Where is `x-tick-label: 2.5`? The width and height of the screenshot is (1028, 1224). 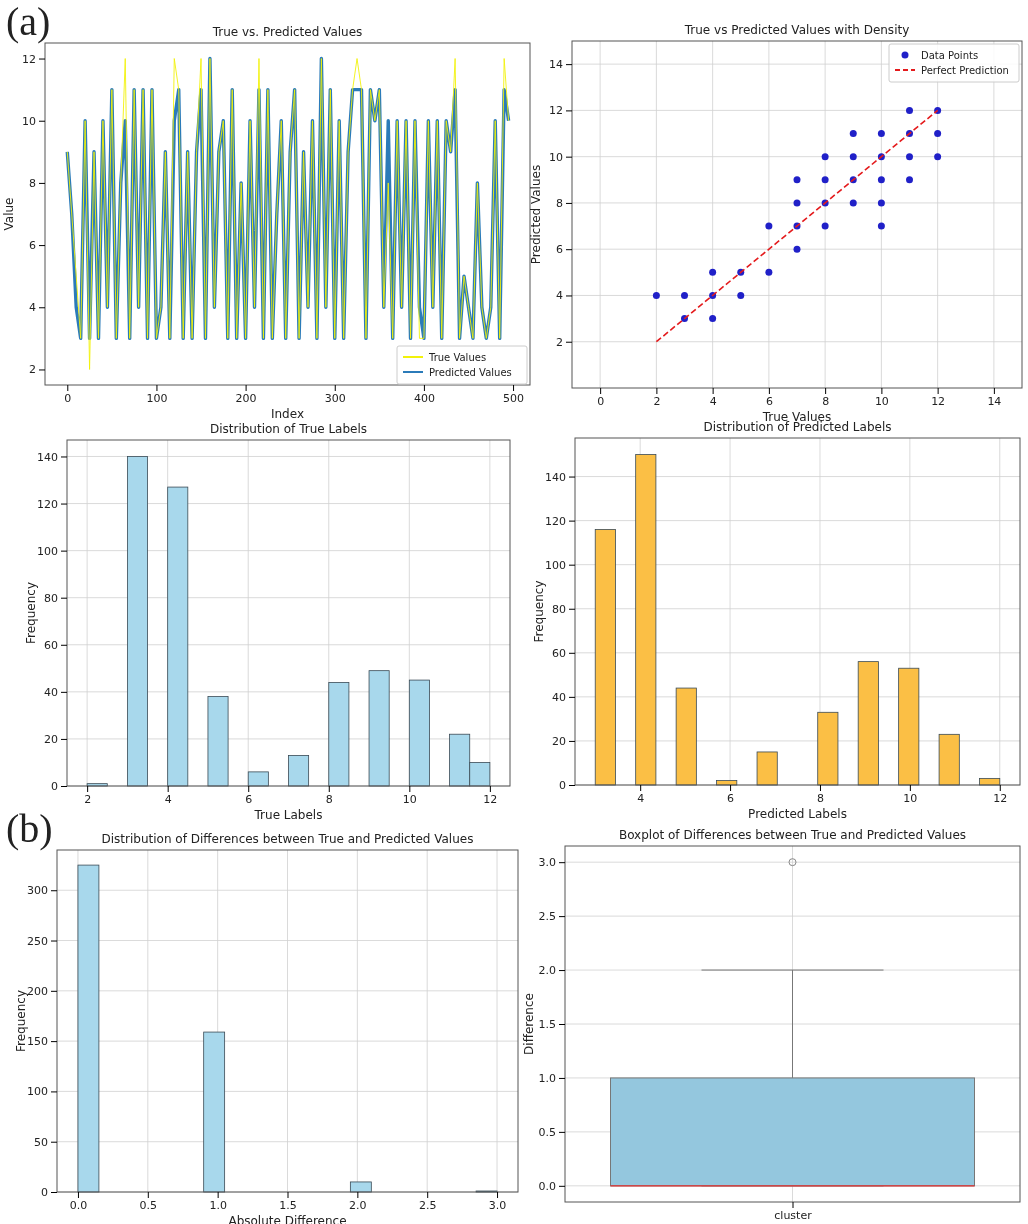 x-tick-label: 2.5 is located at coordinates (427, 1205).